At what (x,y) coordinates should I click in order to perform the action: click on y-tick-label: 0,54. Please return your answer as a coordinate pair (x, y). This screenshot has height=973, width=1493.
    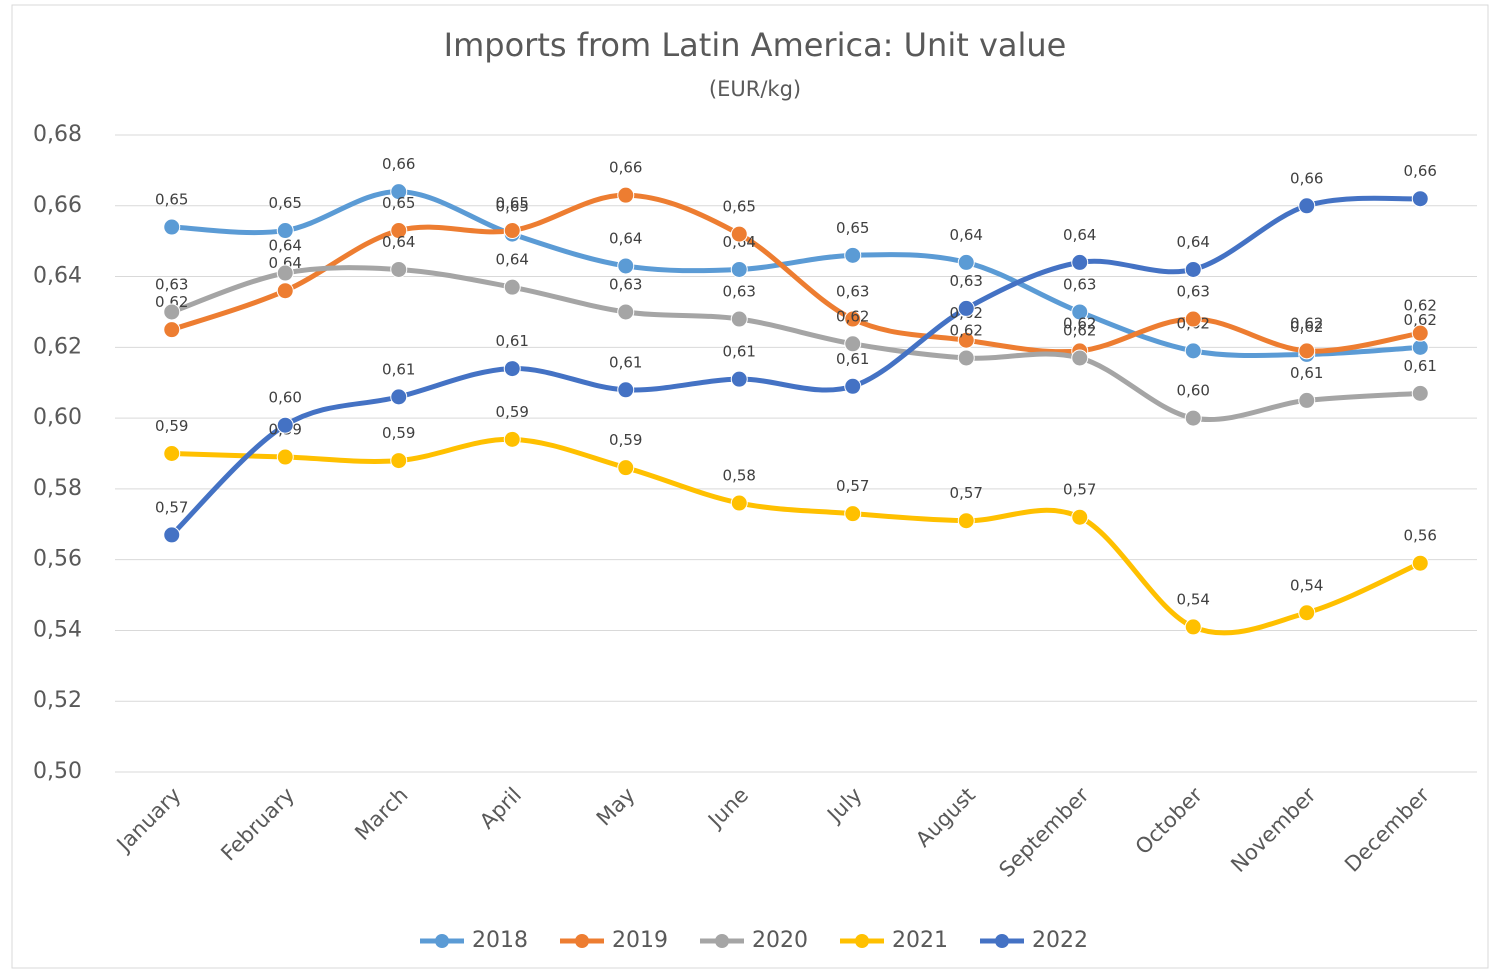
    Looking at the image, I should click on (57, 629).